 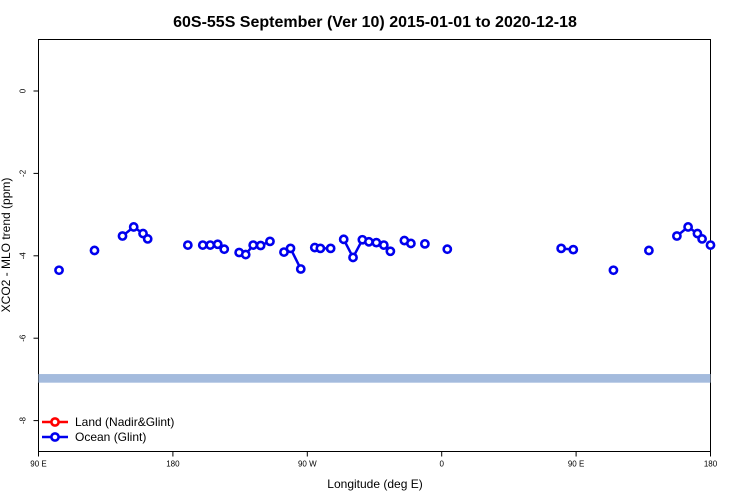 What do you see at coordinates (374, 460) in the screenshot?
I see `x-axis: 90 E 180 90 W 0 90 E 180` at bounding box center [374, 460].